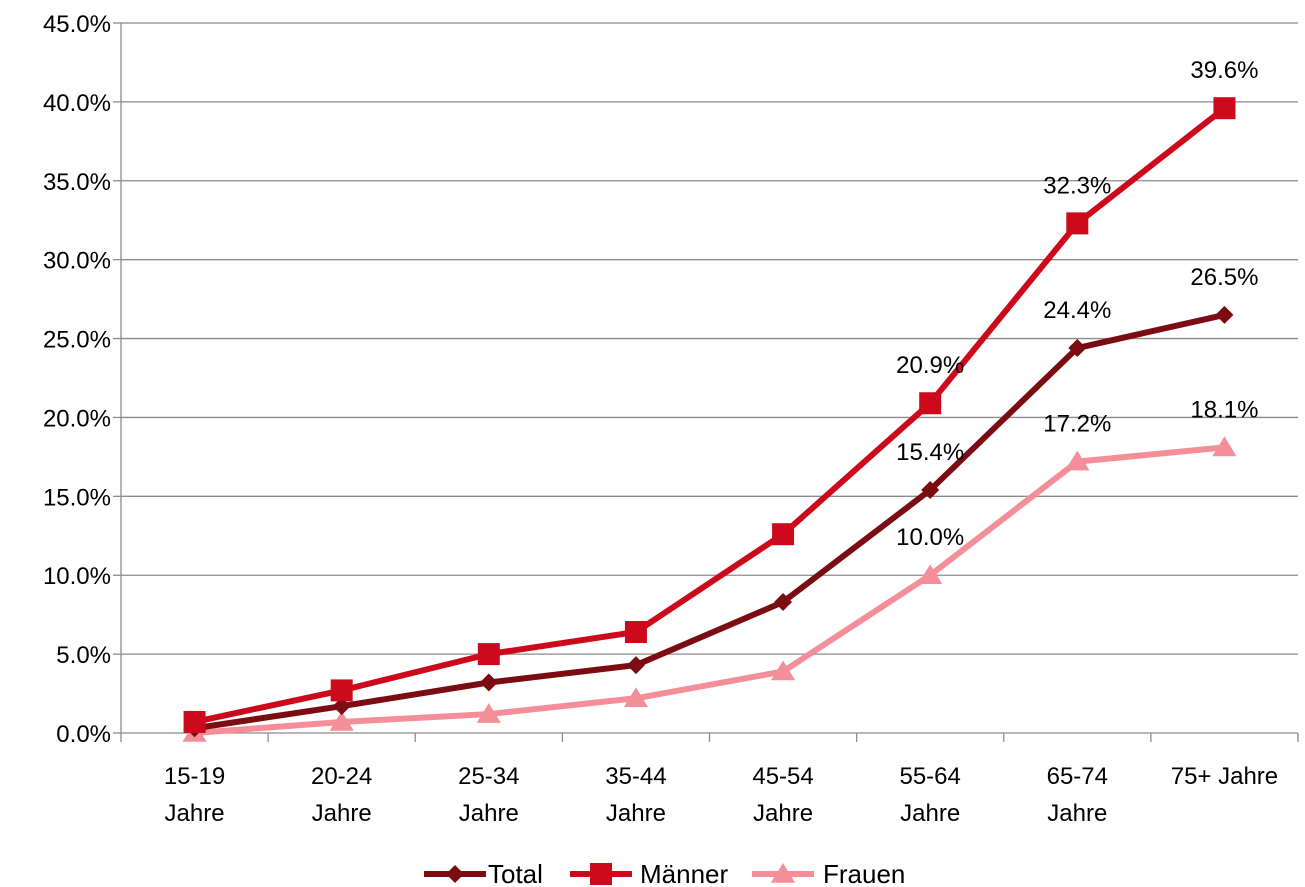  What do you see at coordinates (1077, 424) in the screenshot?
I see `data-label: 17.2%` at bounding box center [1077, 424].